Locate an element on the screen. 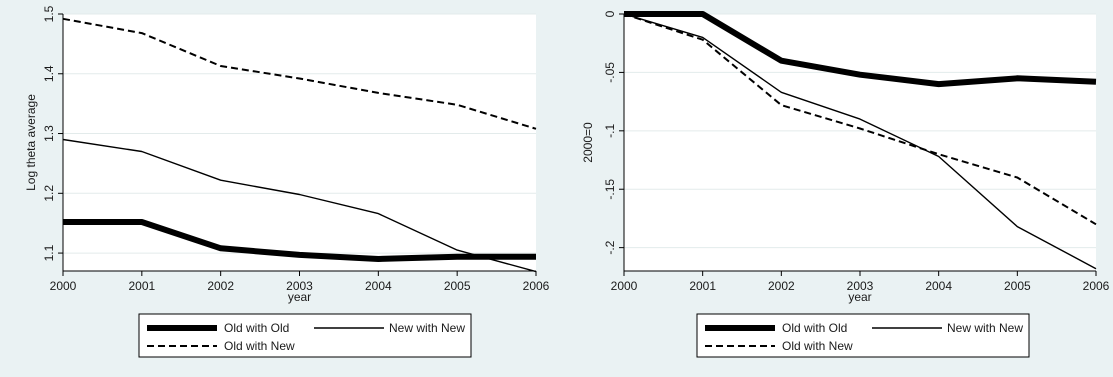 This screenshot has width=1113, height=377. y-tick-label: -.15 is located at coordinates (610, 189).